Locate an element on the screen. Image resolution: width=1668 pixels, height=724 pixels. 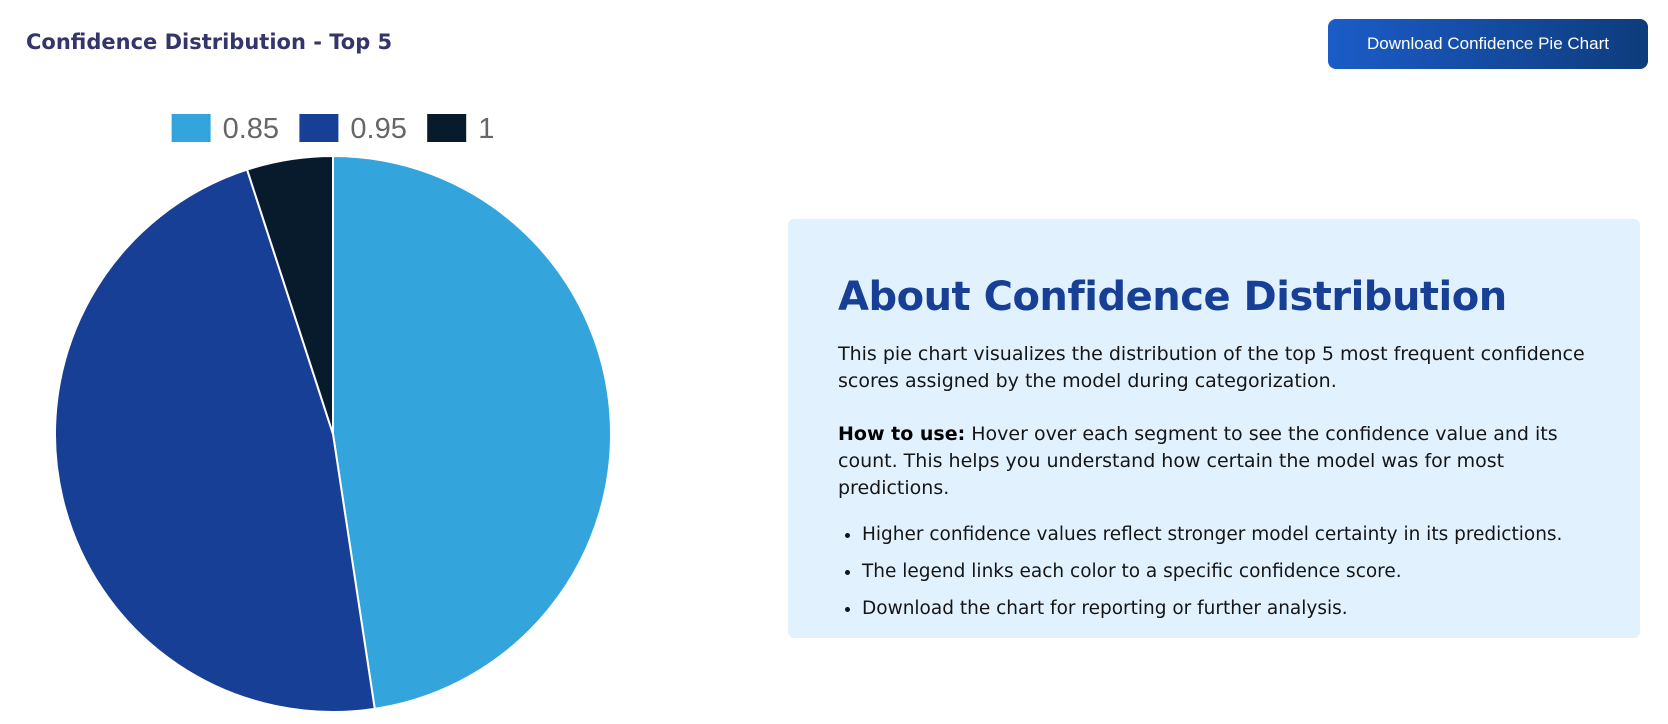
legend-item-1: 1 is located at coordinates (460, 129).